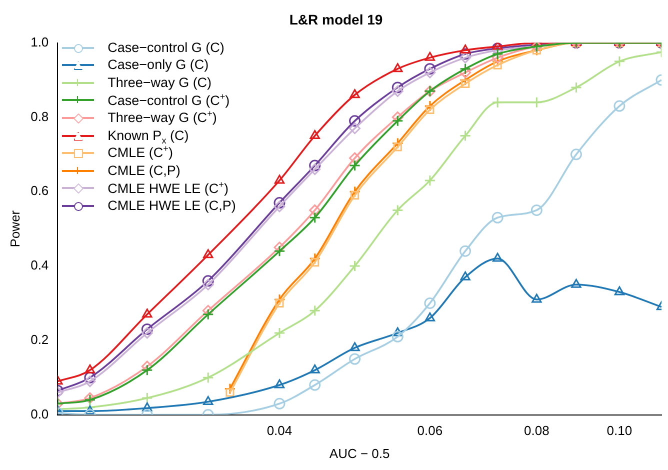 This screenshot has width=668, height=470. What do you see at coordinates (279, 430) in the screenshot?
I see `x-tick-label: 0.04` at bounding box center [279, 430].